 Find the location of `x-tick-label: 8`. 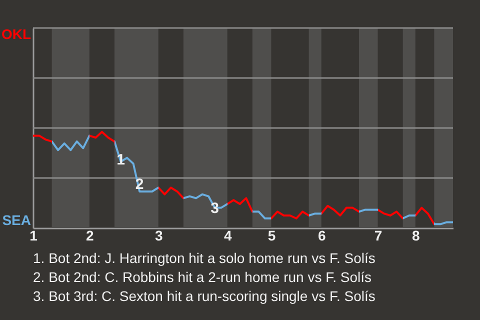

x-tick-label: 8 is located at coordinates (416, 236).